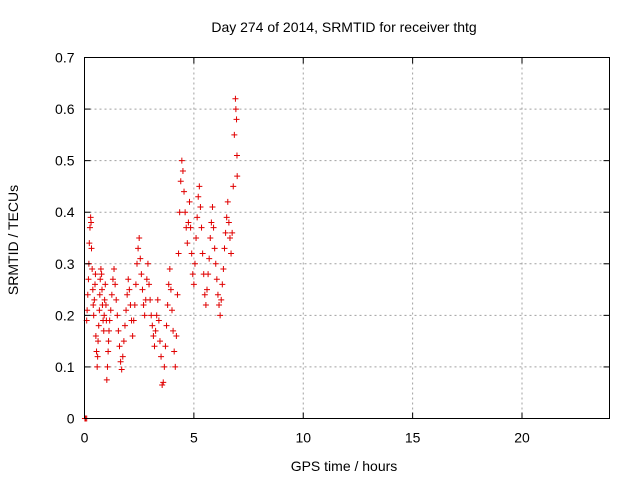 The height and width of the screenshot is (480, 640). Describe the element at coordinates (65, 109) in the screenshot. I see `y-tick-label: 0.6` at that location.